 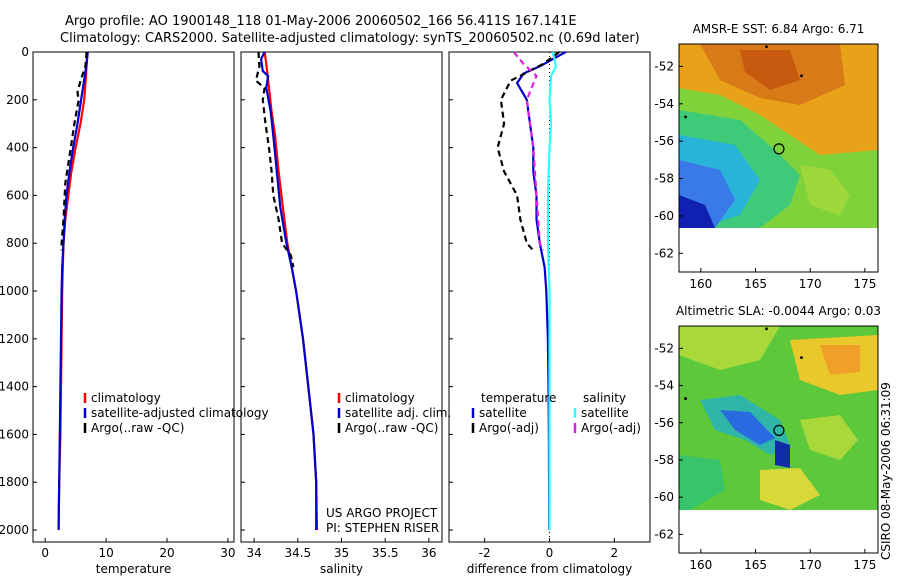 I want to click on sla_map-profile-marker, so click(x=779, y=430).